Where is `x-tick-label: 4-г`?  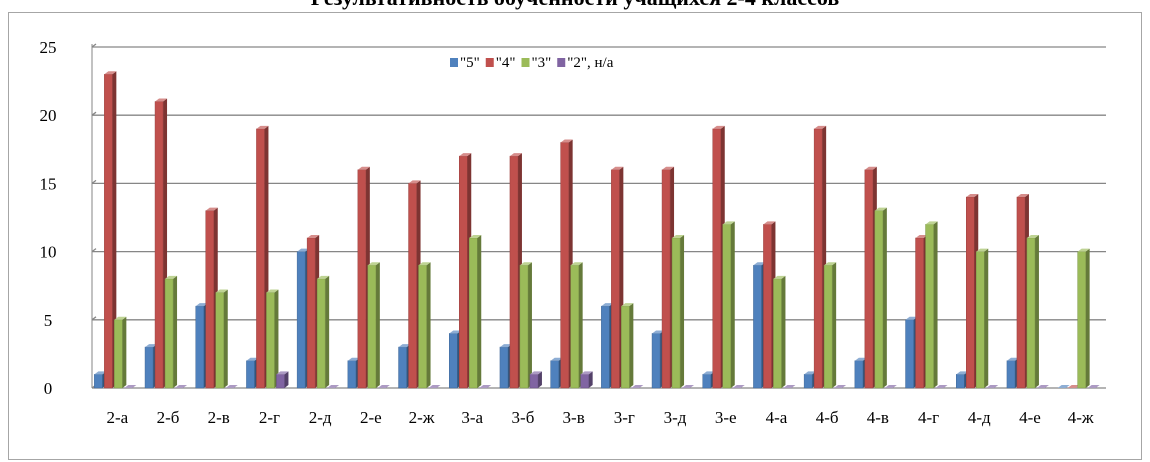
x-tick-label: 4-г is located at coordinates (928, 417).